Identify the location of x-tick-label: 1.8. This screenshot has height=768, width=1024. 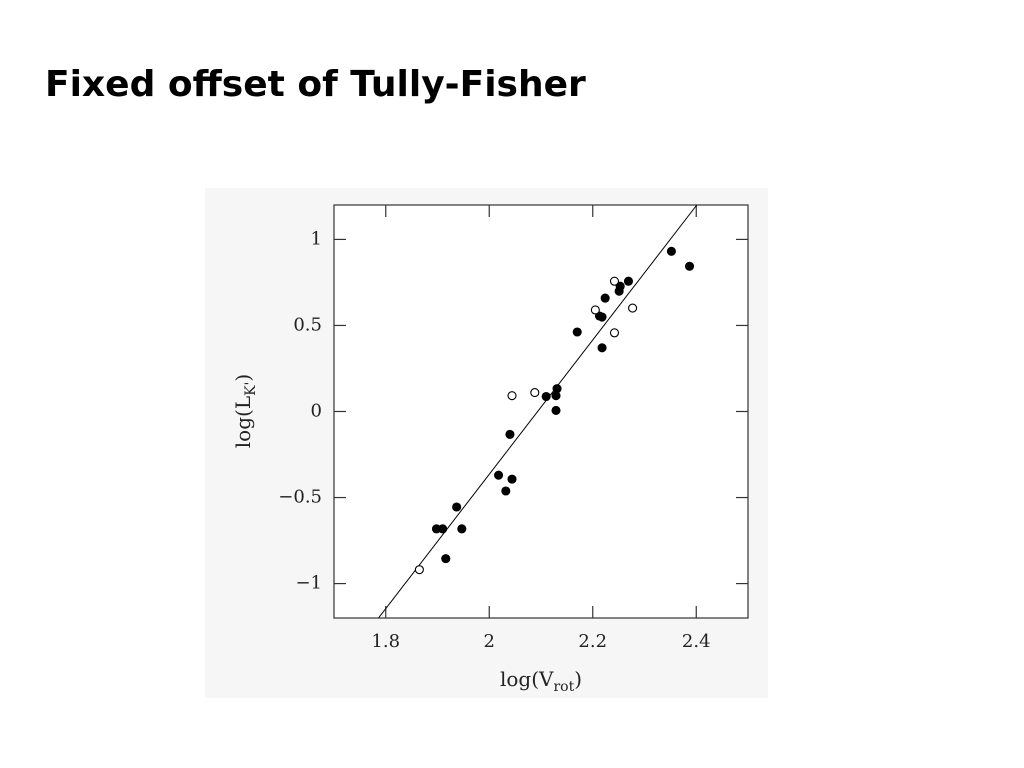
(385, 641).